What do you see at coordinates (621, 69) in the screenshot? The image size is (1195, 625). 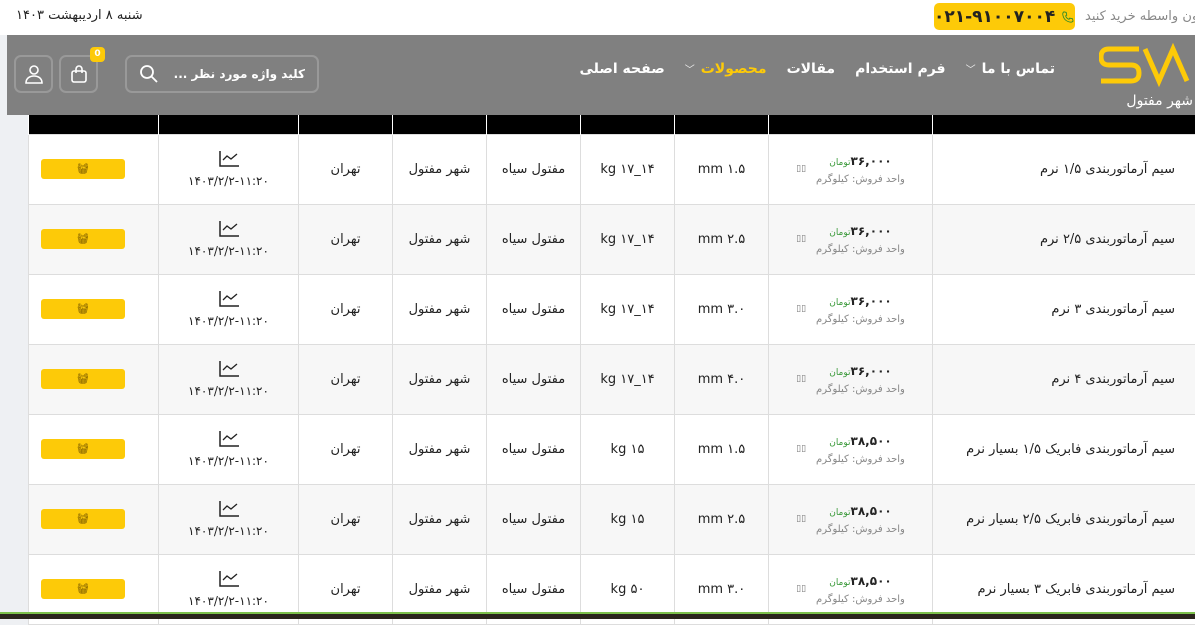 I see `nav-home: صفحه اصلی` at bounding box center [621, 69].